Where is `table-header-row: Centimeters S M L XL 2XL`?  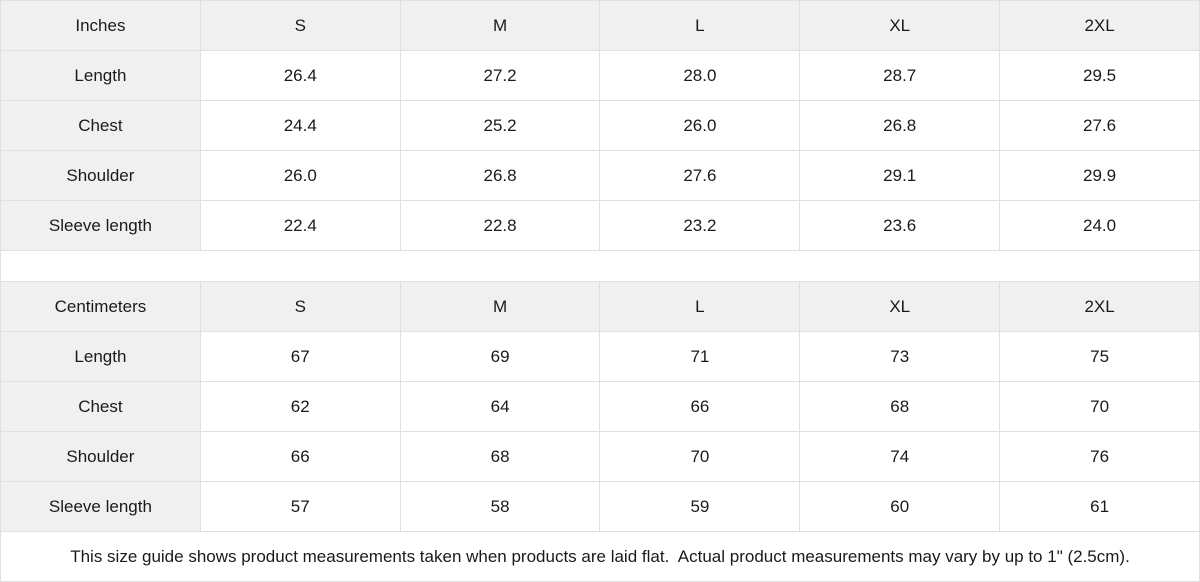 table-header-row: Centimeters S M L XL 2XL is located at coordinates (600, 306).